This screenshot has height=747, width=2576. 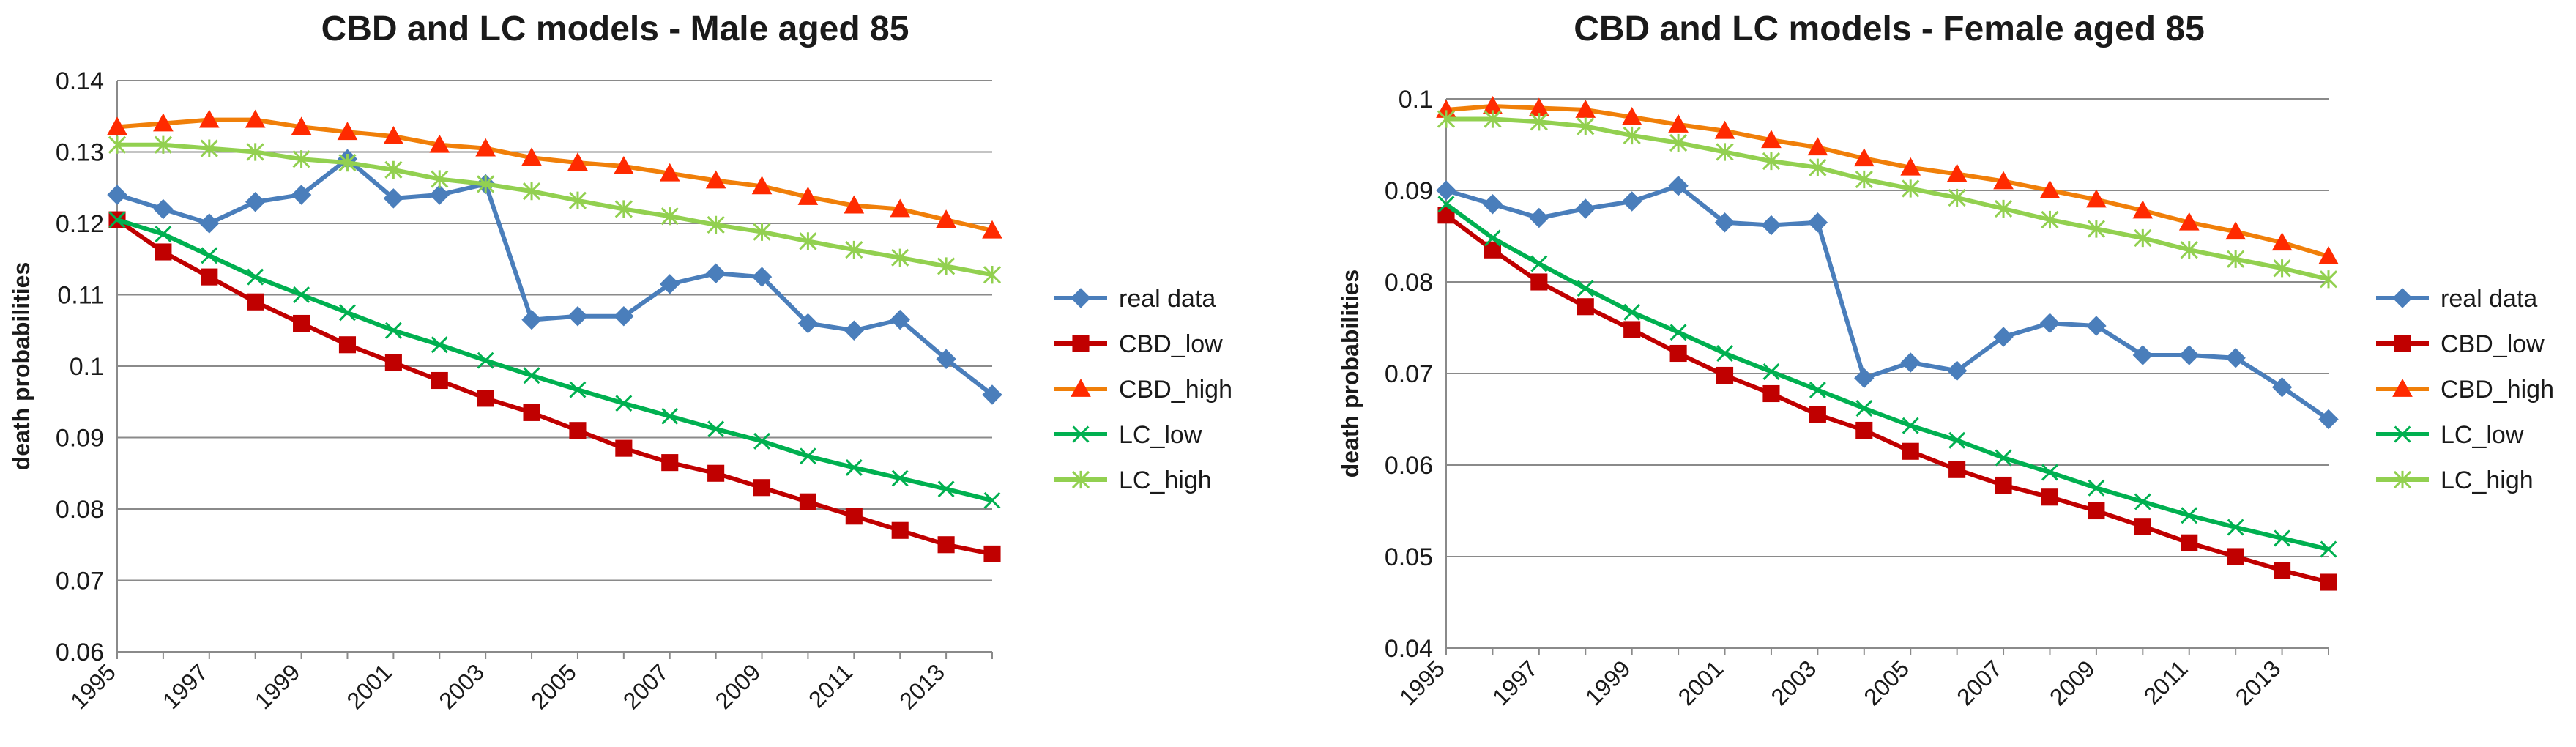 I want to click on x-tick-label: 2005, so click(x=1886, y=682).